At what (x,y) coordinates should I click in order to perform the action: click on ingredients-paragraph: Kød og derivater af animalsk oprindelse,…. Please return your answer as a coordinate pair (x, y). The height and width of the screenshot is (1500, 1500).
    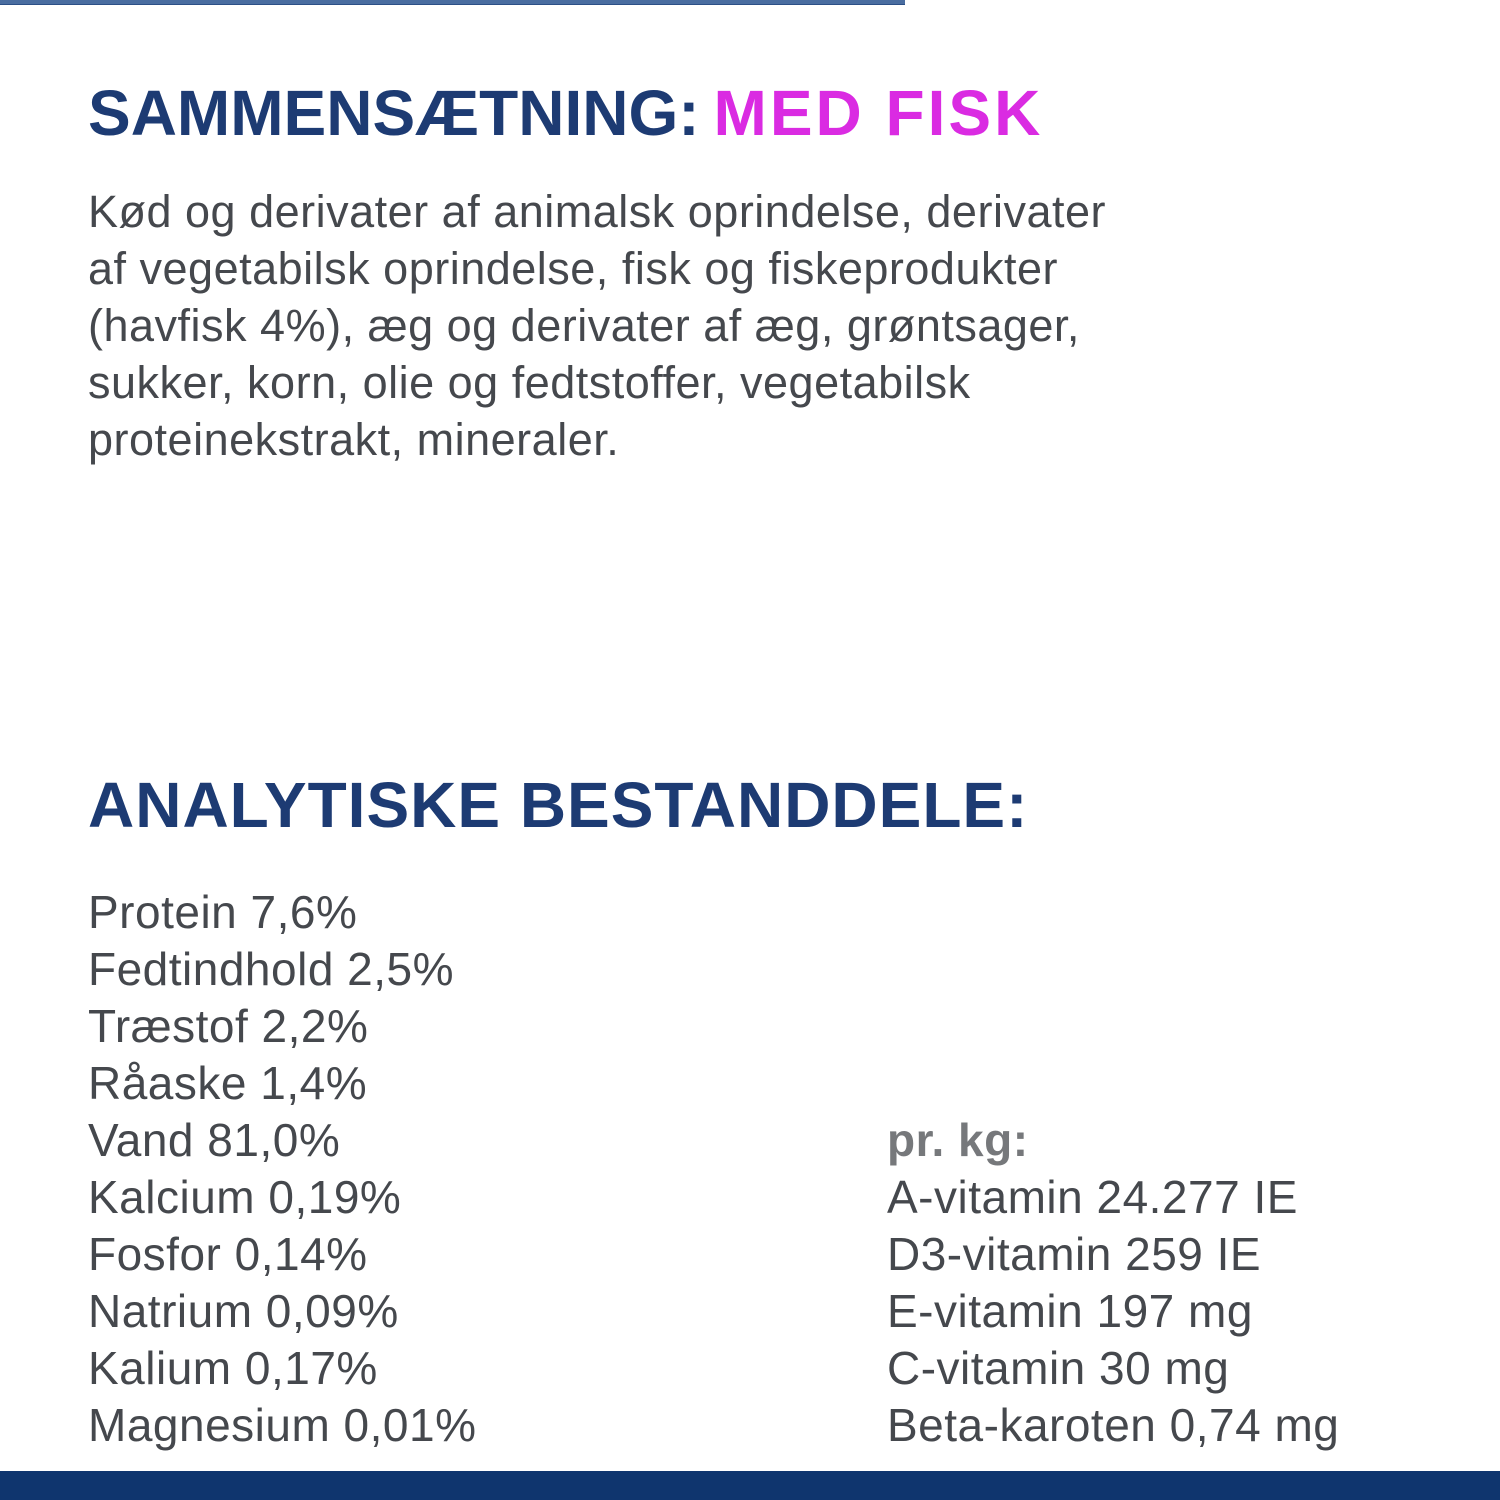
    Looking at the image, I should click on (597, 325).